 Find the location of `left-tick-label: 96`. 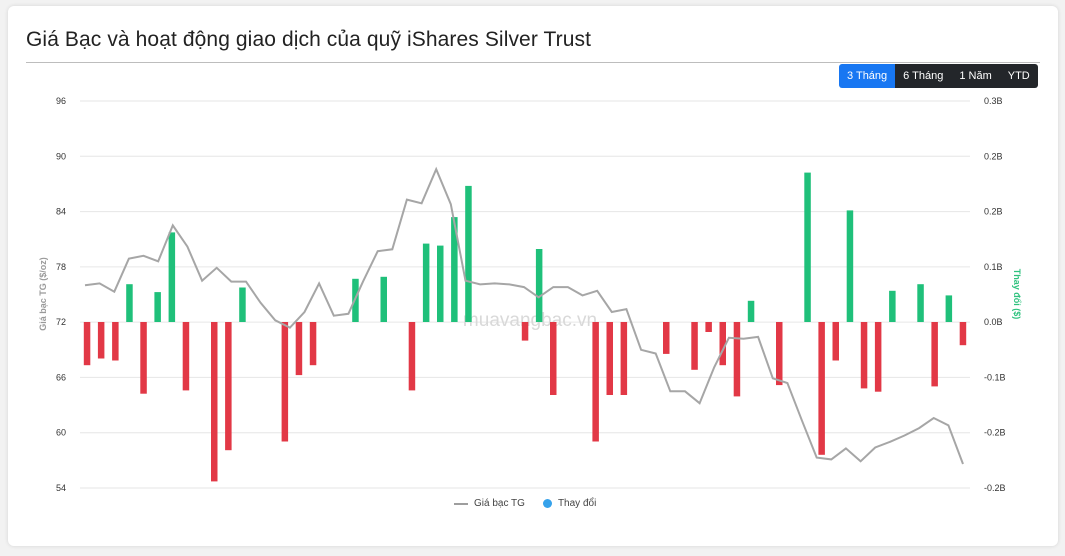

left-tick-label: 96 is located at coordinates (61, 101).